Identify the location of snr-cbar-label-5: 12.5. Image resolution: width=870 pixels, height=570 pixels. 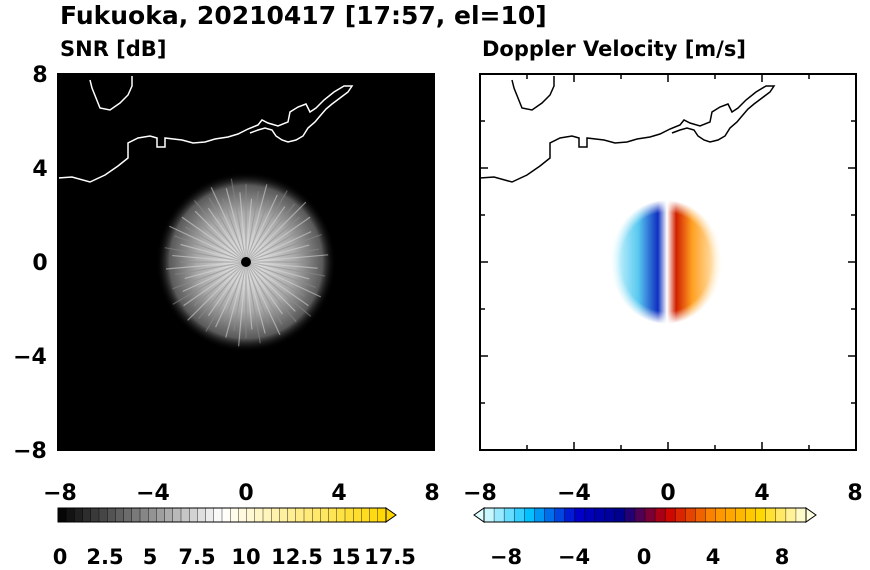
(297, 557).